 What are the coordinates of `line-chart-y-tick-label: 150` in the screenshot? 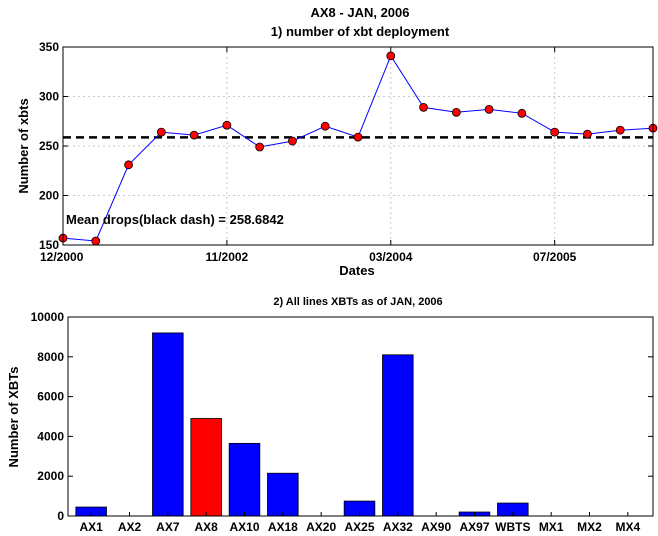 It's located at (49, 245).